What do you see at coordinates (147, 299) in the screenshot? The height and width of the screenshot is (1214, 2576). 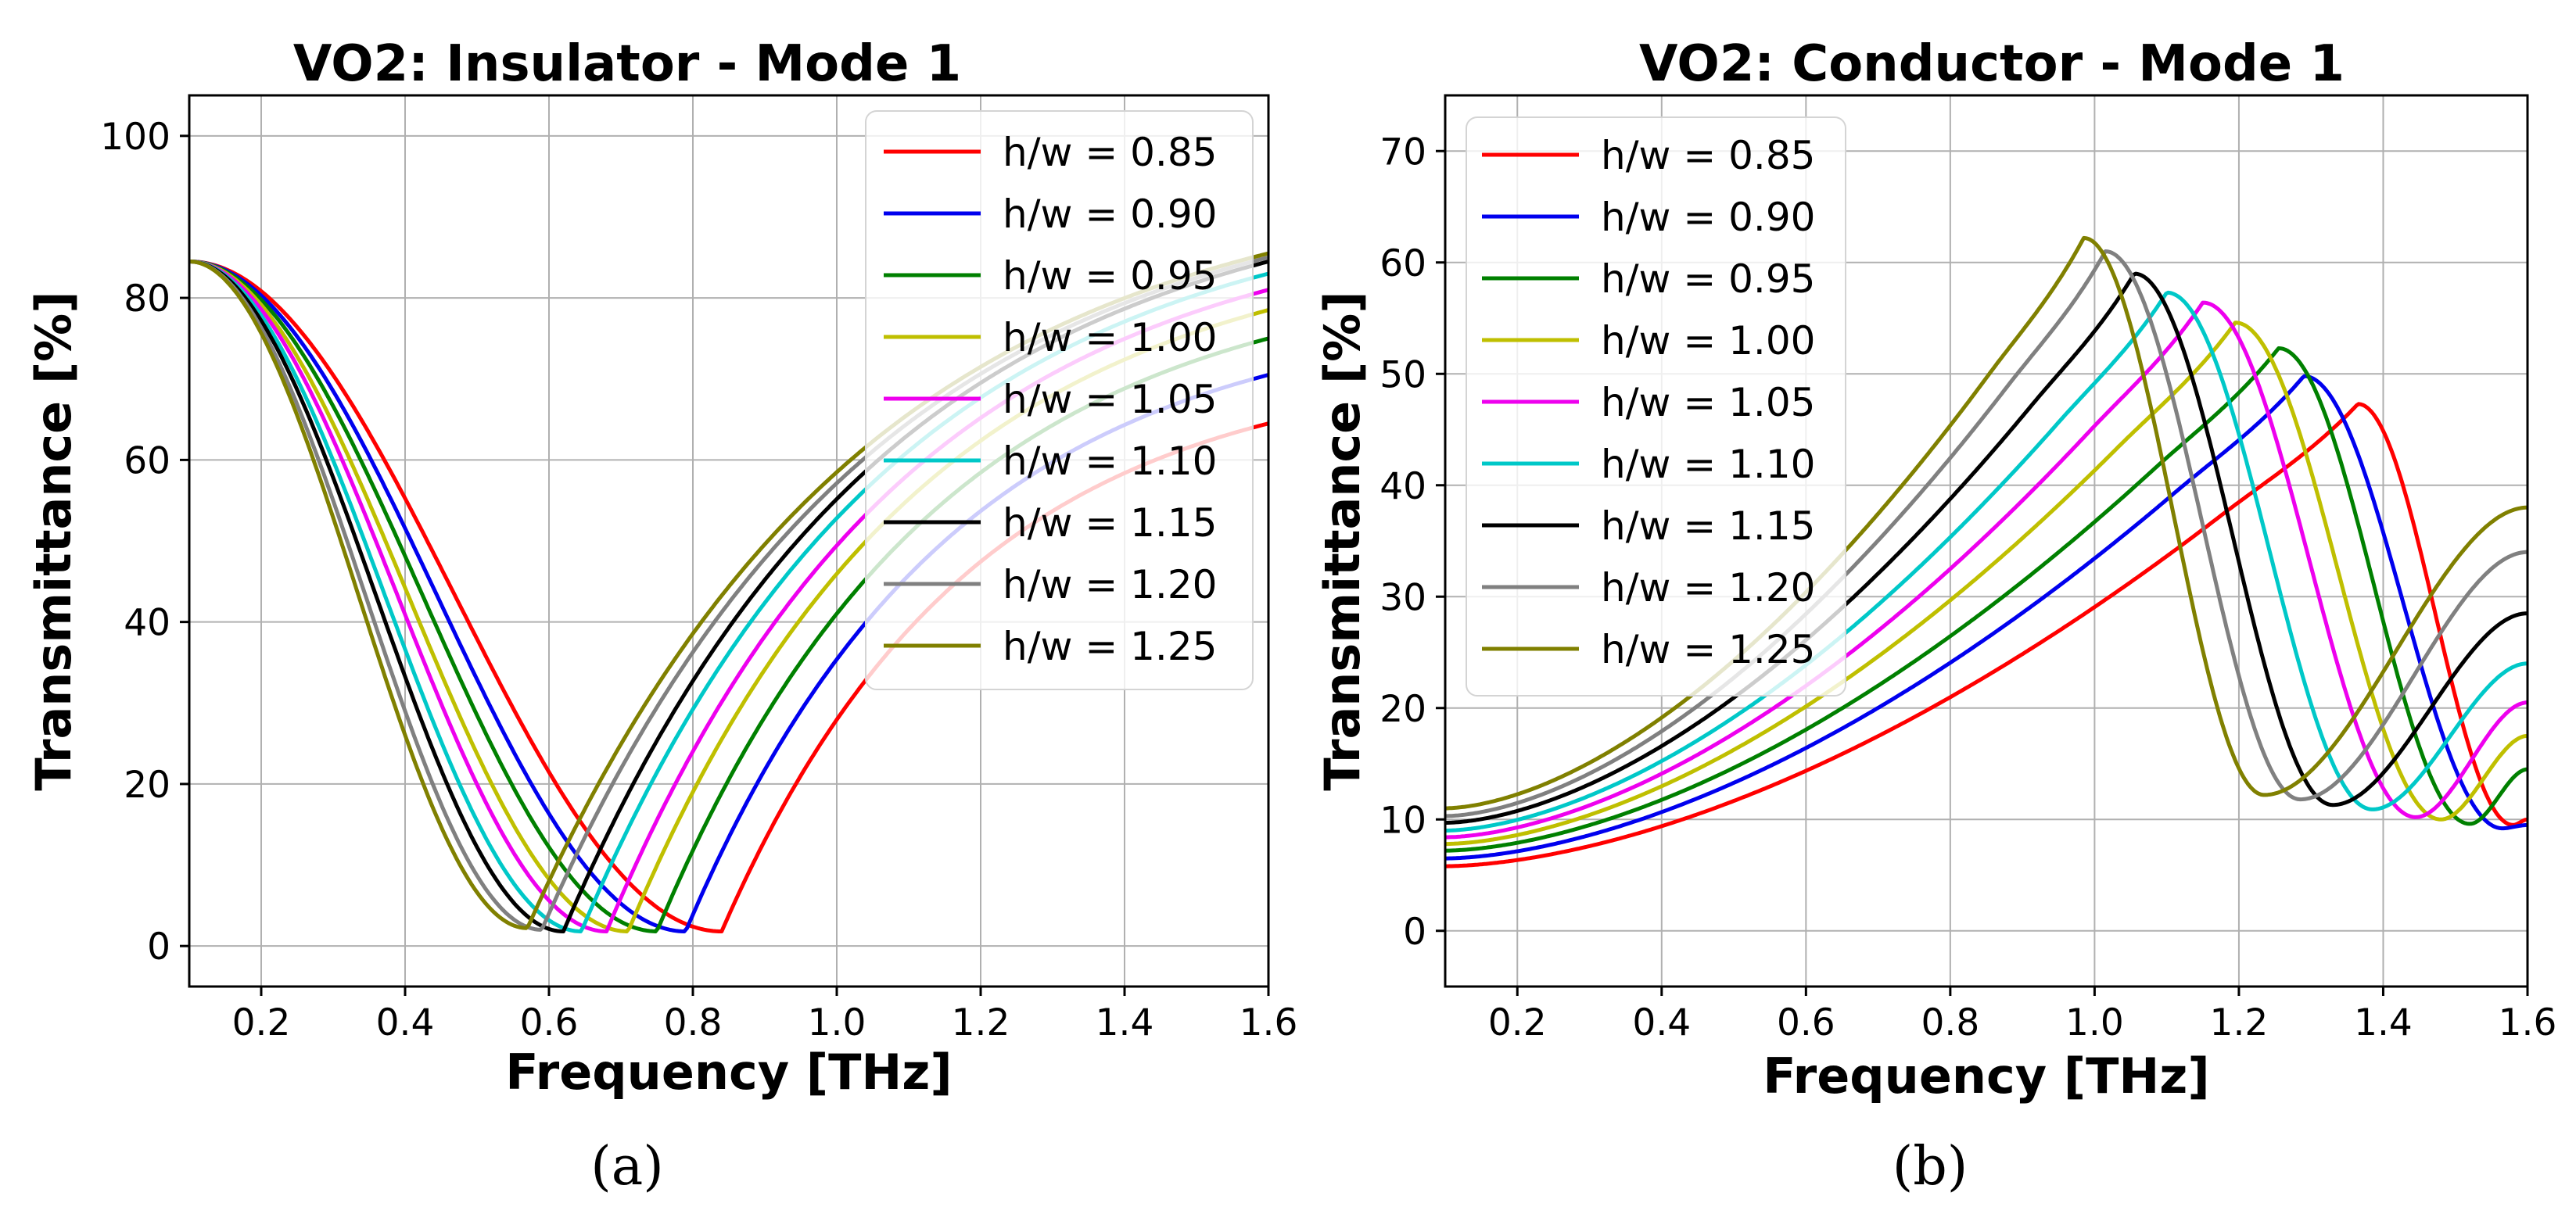 I see `y-tick-label: 80` at bounding box center [147, 299].